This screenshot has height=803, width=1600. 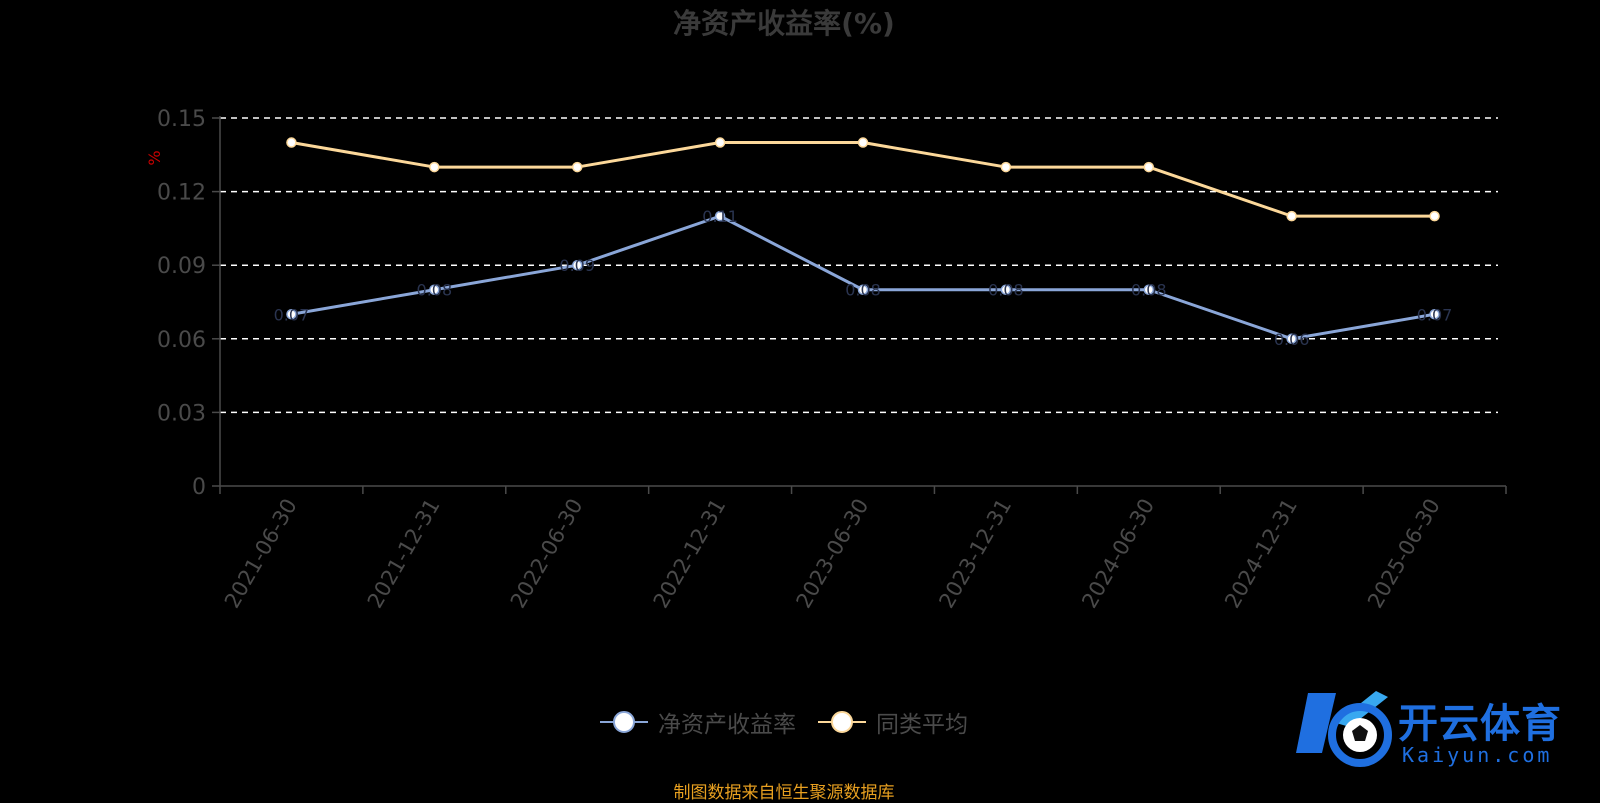 I want to click on watermark-domain: Kaiyun.com, so click(x=1477, y=755).